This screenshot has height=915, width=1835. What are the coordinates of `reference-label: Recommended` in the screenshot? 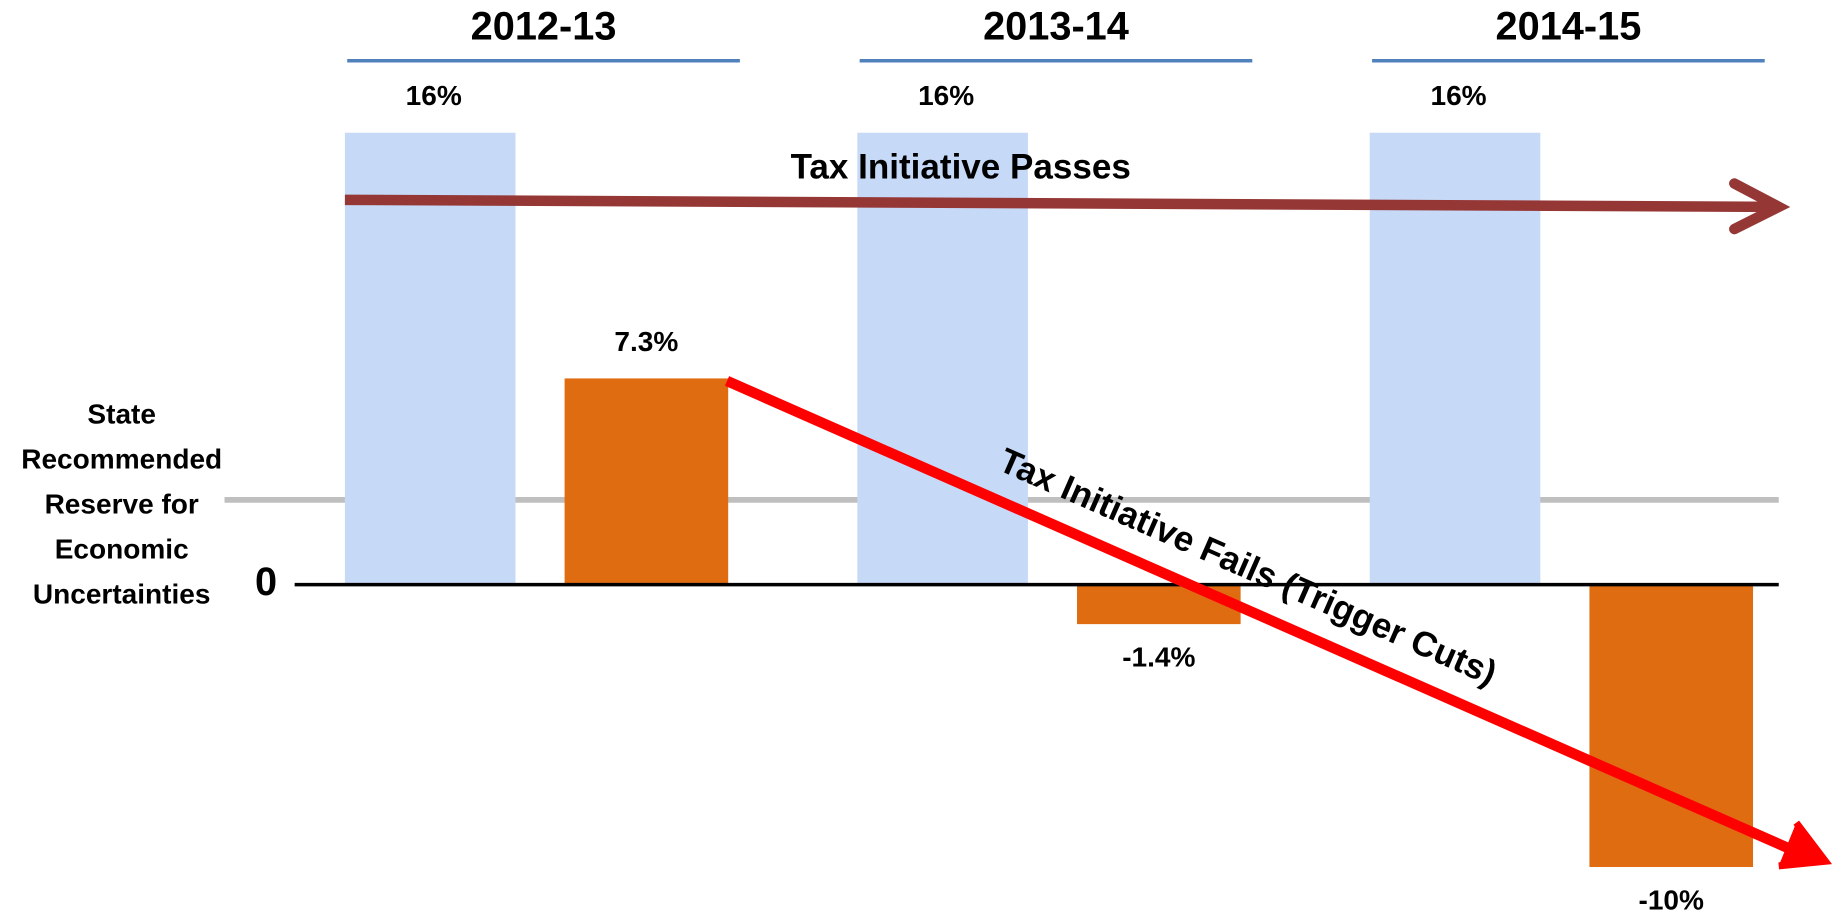 It's located at (121, 458).